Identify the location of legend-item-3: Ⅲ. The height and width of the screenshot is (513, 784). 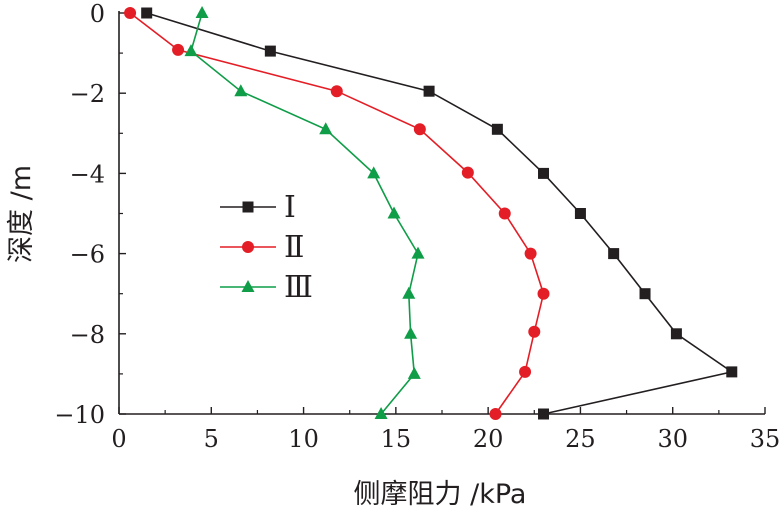
(266, 287).